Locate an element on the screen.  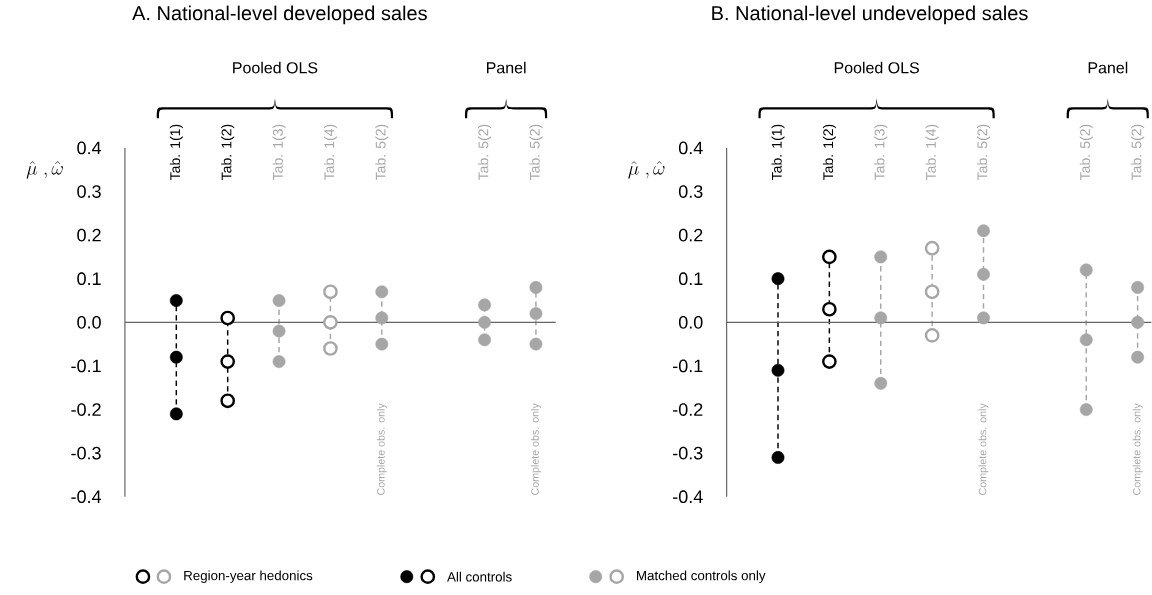
text: All controls is located at coordinates (479, 576).